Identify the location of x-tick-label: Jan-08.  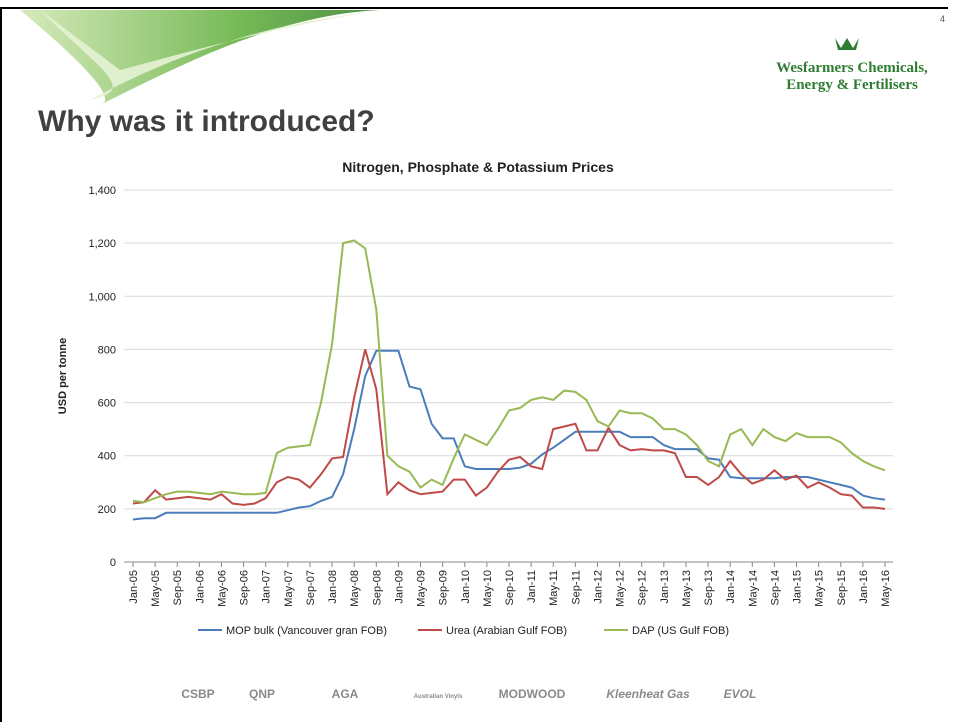
(333, 587).